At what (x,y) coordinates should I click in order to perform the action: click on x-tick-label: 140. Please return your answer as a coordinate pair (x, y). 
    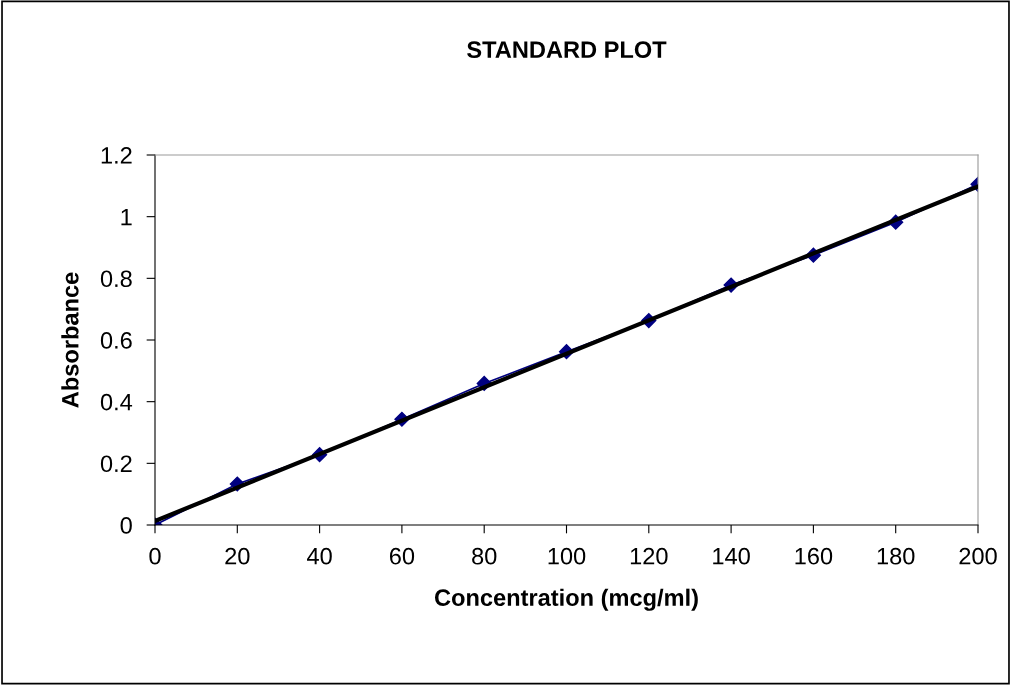
    Looking at the image, I should click on (731, 556).